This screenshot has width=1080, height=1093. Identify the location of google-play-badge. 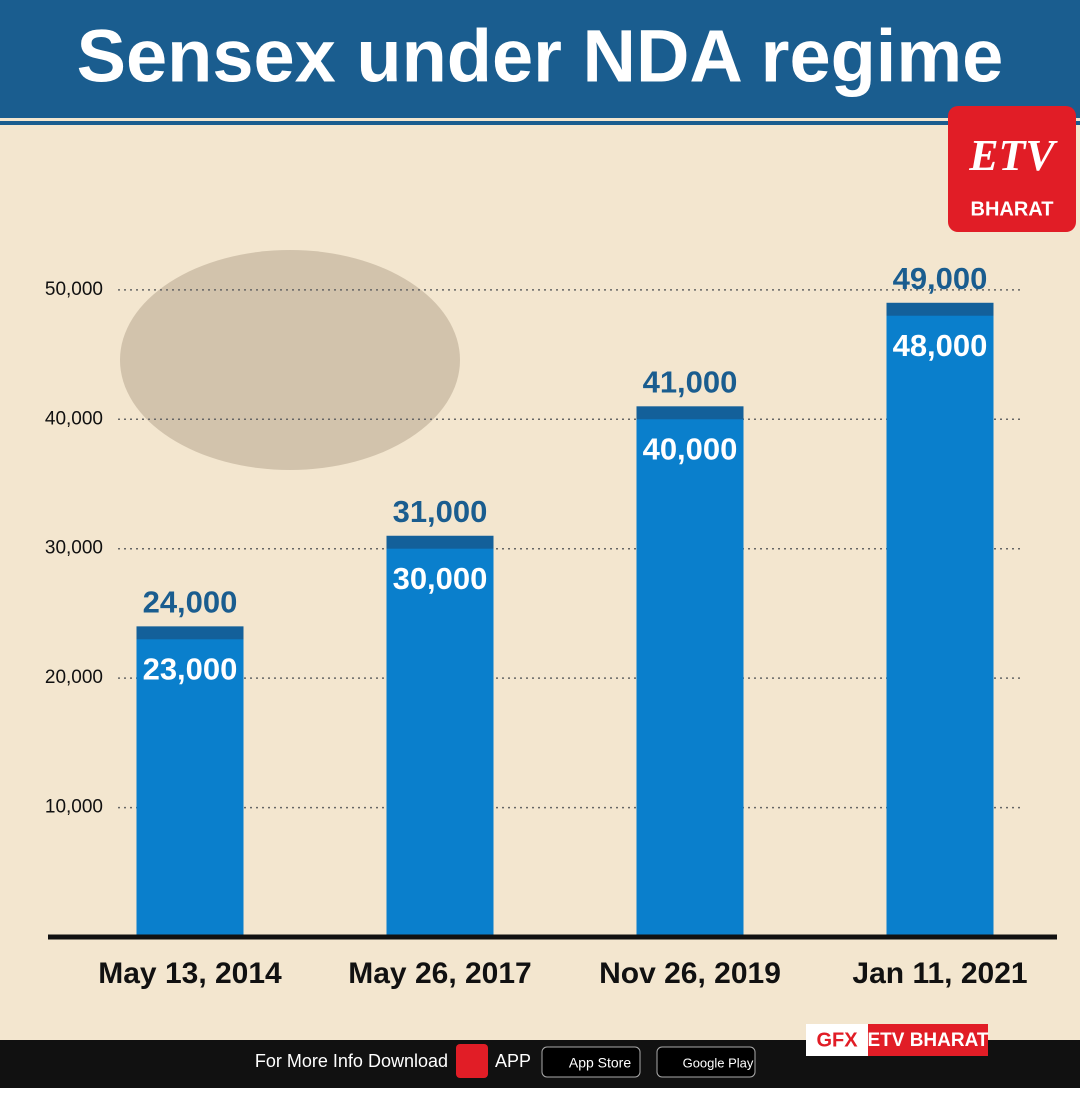
(706, 1062).